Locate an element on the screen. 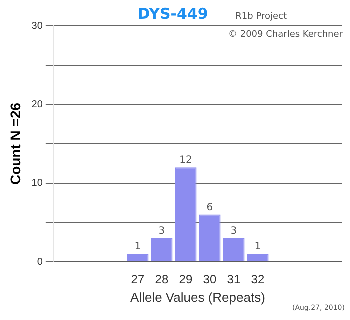 The image size is (350, 320). x-tick-label: 31 is located at coordinates (234, 279).